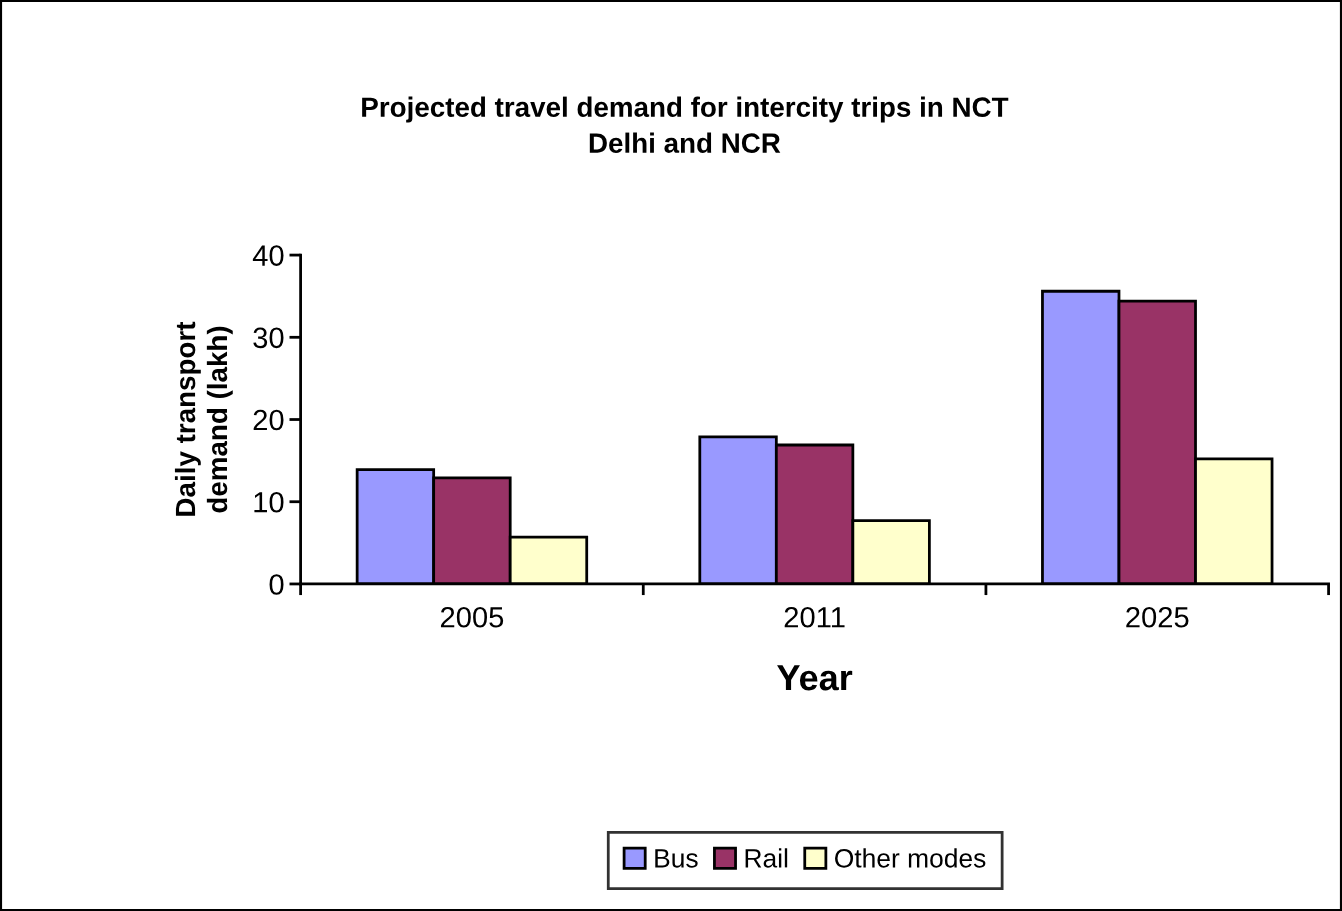 Image resolution: width=1342 pixels, height=911 pixels. I want to click on y-tick-label: 20, so click(268, 420).